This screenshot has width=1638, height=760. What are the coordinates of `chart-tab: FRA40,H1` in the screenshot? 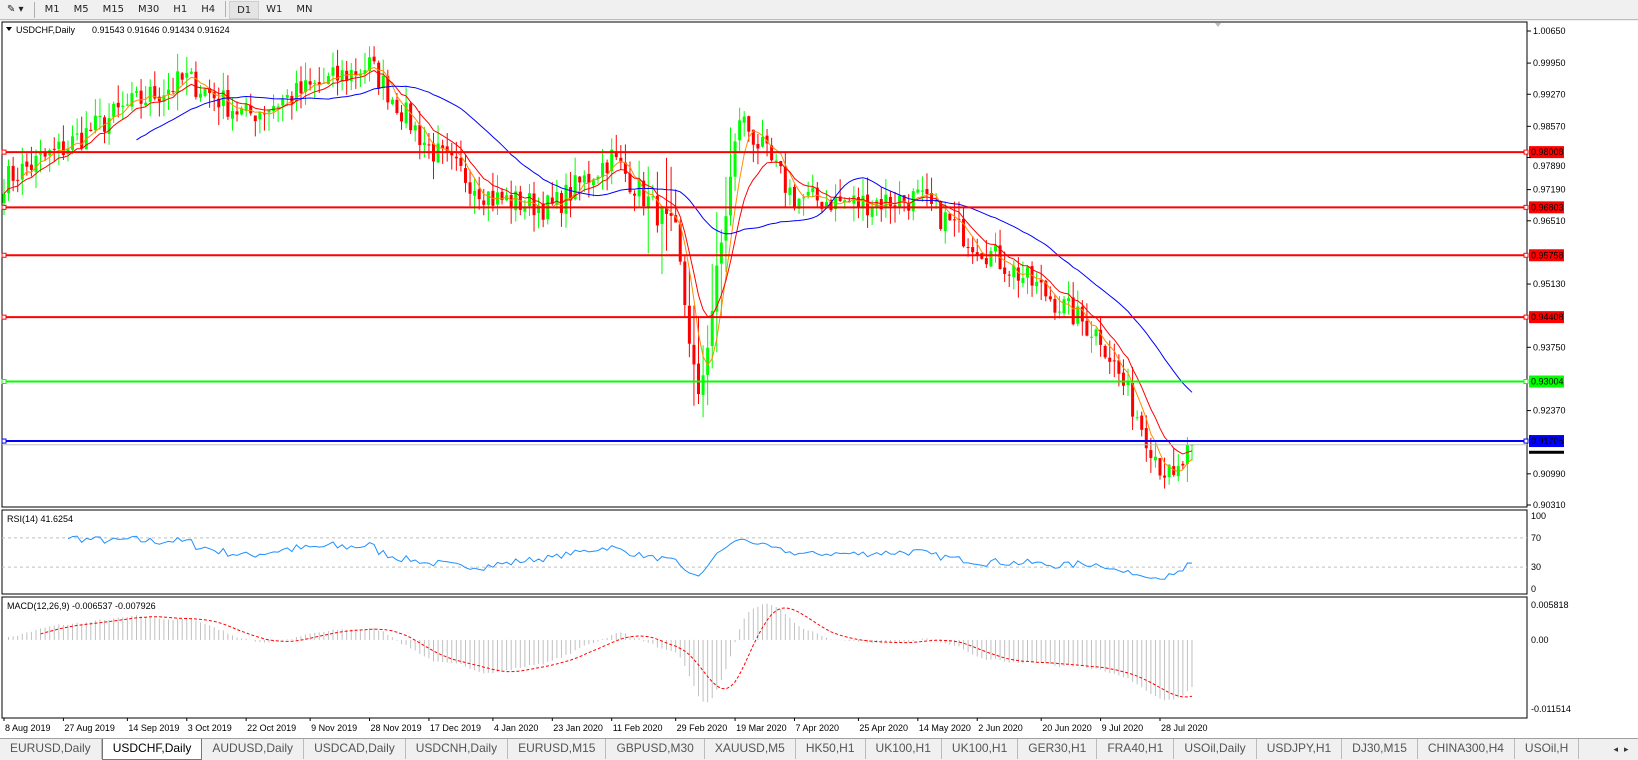 It's located at (1136, 749).